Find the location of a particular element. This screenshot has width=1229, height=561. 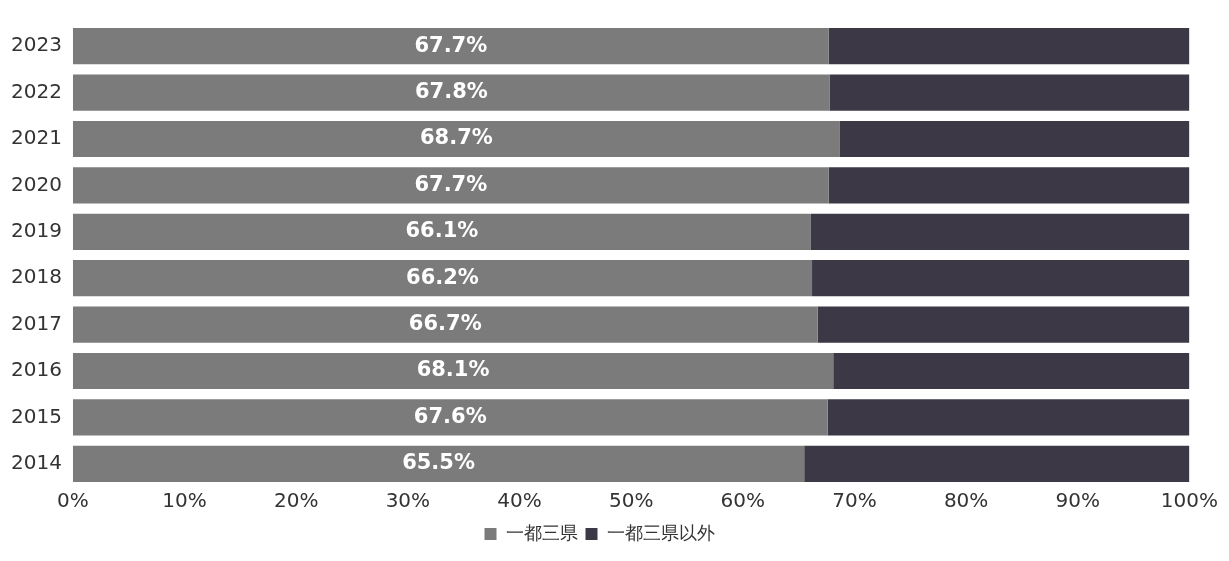

x-tick-label: 50% is located at coordinates (631, 500).